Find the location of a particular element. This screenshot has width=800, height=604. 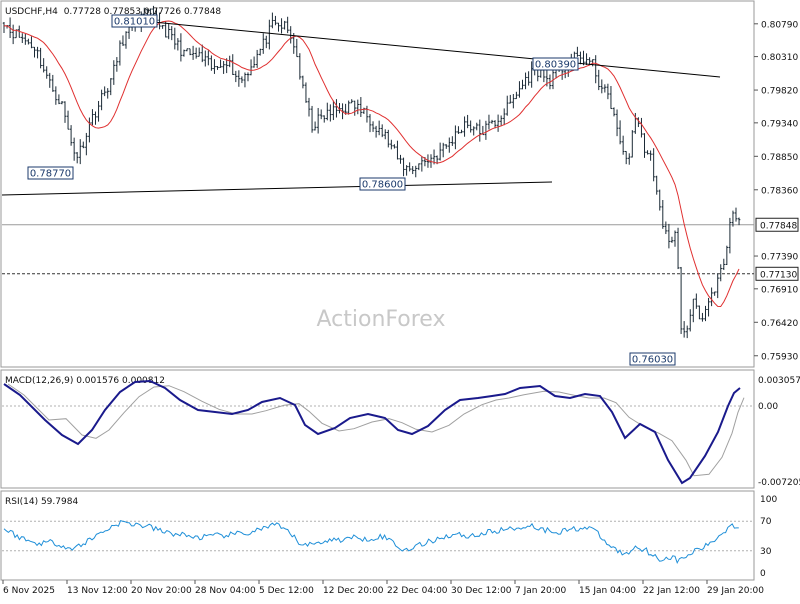

rsi-panel-frame is located at coordinates (377, 535).